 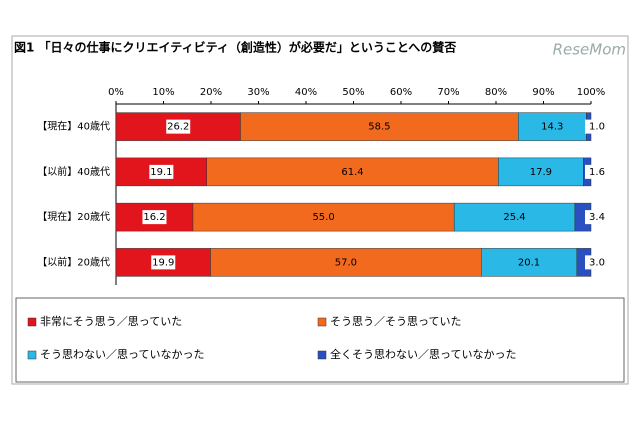 What do you see at coordinates (591, 92) in the screenshot?
I see `x-tick-label: 100%` at bounding box center [591, 92].